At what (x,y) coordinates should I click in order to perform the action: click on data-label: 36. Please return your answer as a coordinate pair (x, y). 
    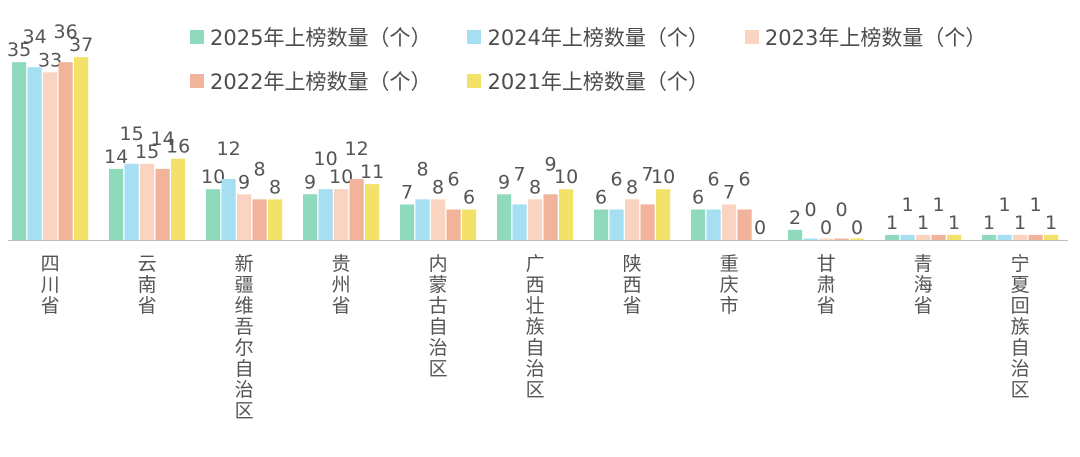
    Looking at the image, I should click on (66, 32).